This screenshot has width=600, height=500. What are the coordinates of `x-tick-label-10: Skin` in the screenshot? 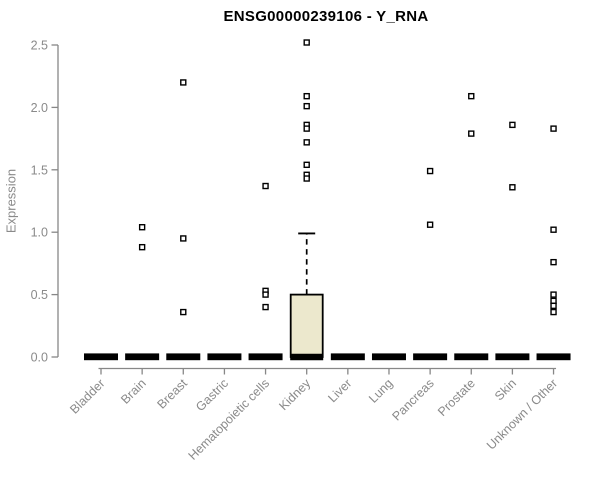 It's located at (505, 389).